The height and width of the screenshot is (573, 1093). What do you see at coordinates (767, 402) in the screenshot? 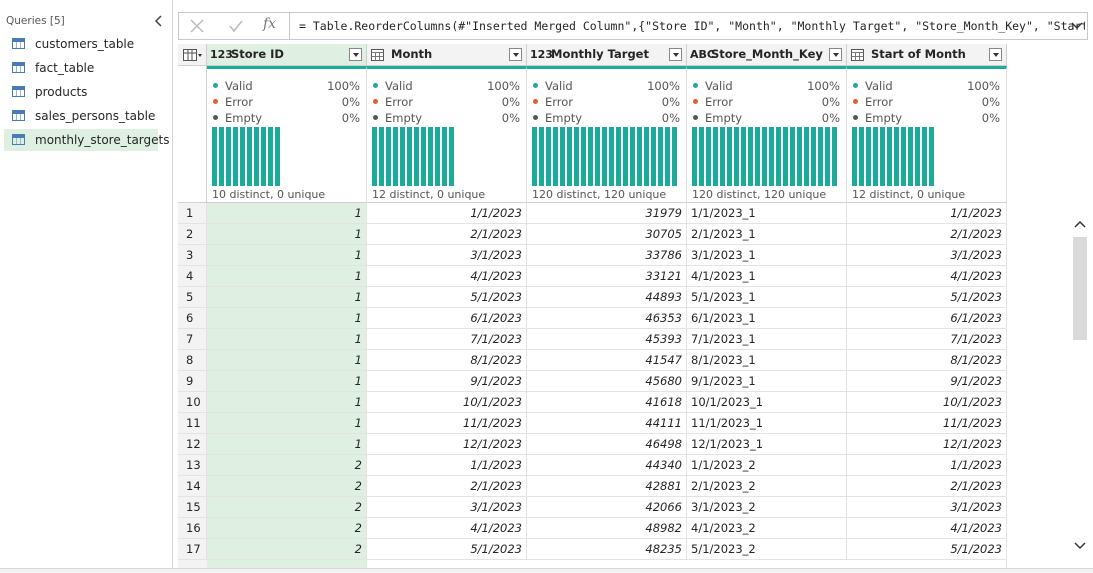
I see `table-cell: 10/1/2023_1` at bounding box center [767, 402].